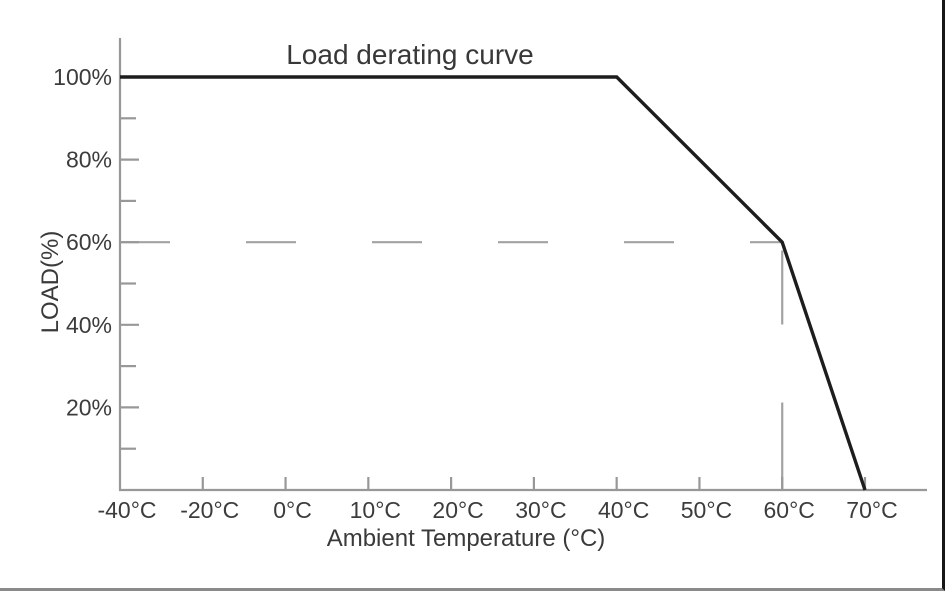  Describe the element at coordinates (789, 510) in the screenshot. I see `x-tick-label: 60°C` at that location.